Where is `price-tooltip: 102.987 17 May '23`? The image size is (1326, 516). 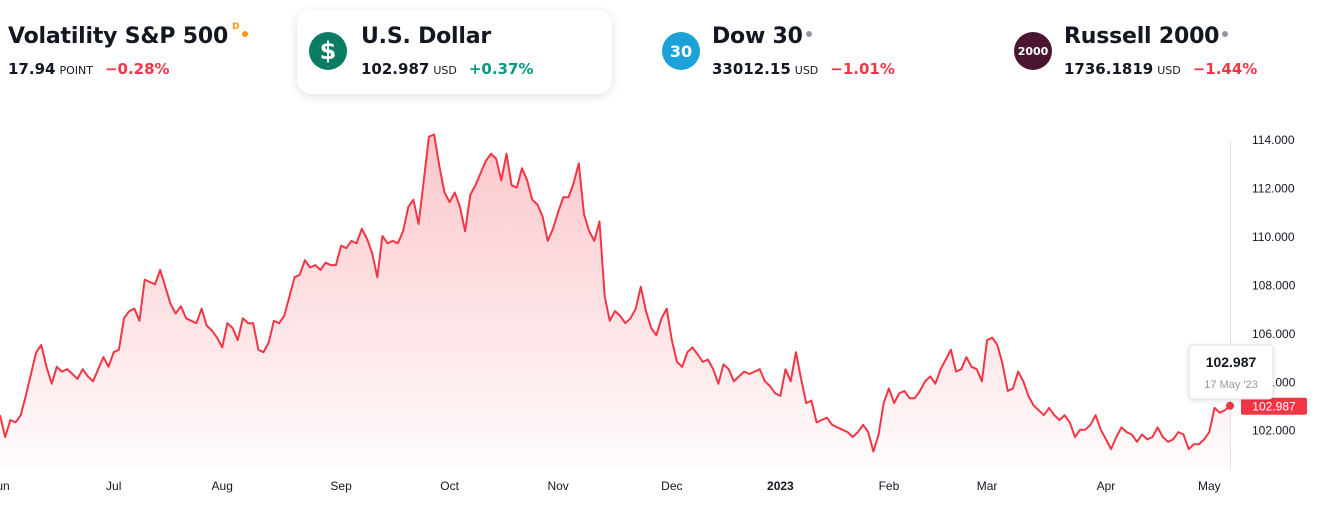
price-tooltip: 102.987 17 May '23 is located at coordinates (1231, 372).